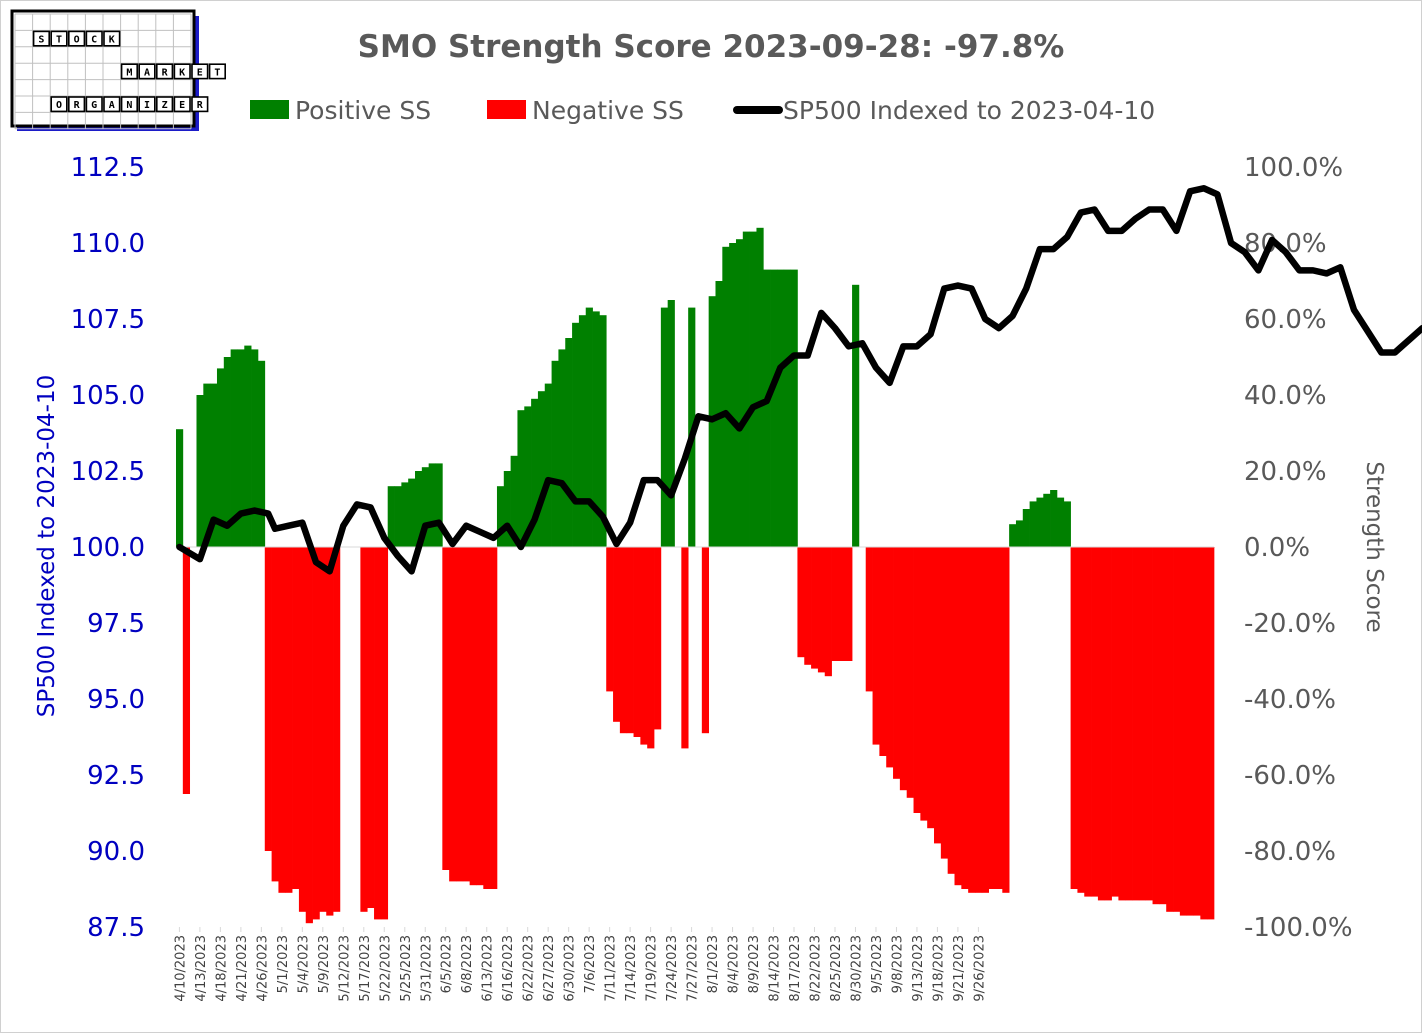 Image resolution: width=1422 pixels, height=1034 pixels. I want to click on right-tick-label: 0.0%, so click(1277, 548).